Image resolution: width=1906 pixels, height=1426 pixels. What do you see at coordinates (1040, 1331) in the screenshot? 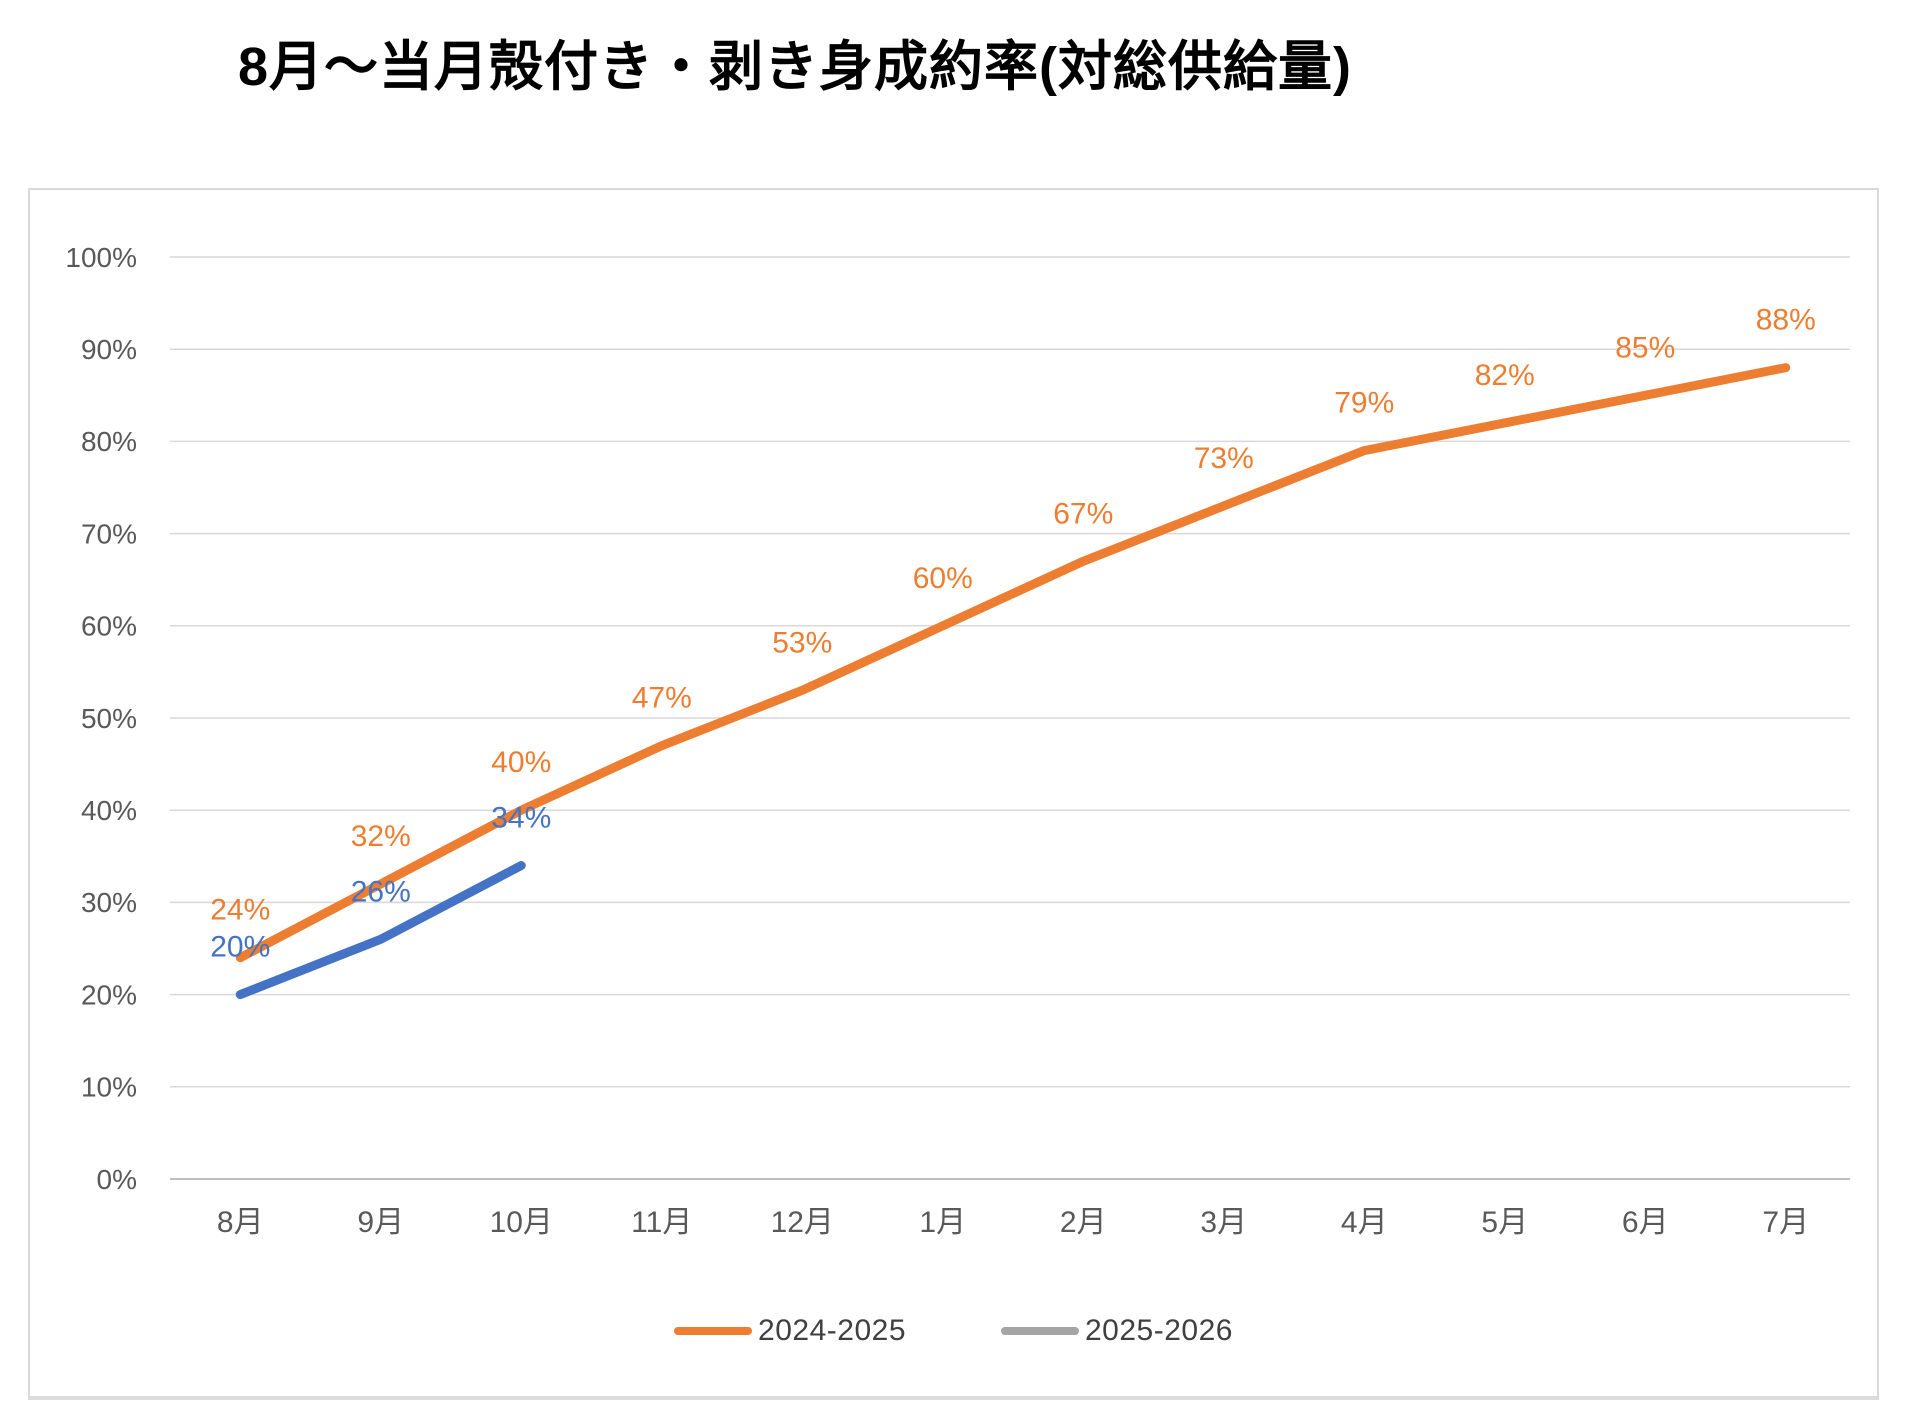
I see `legend-swatch-gray-icon` at bounding box center [1040, 1331].